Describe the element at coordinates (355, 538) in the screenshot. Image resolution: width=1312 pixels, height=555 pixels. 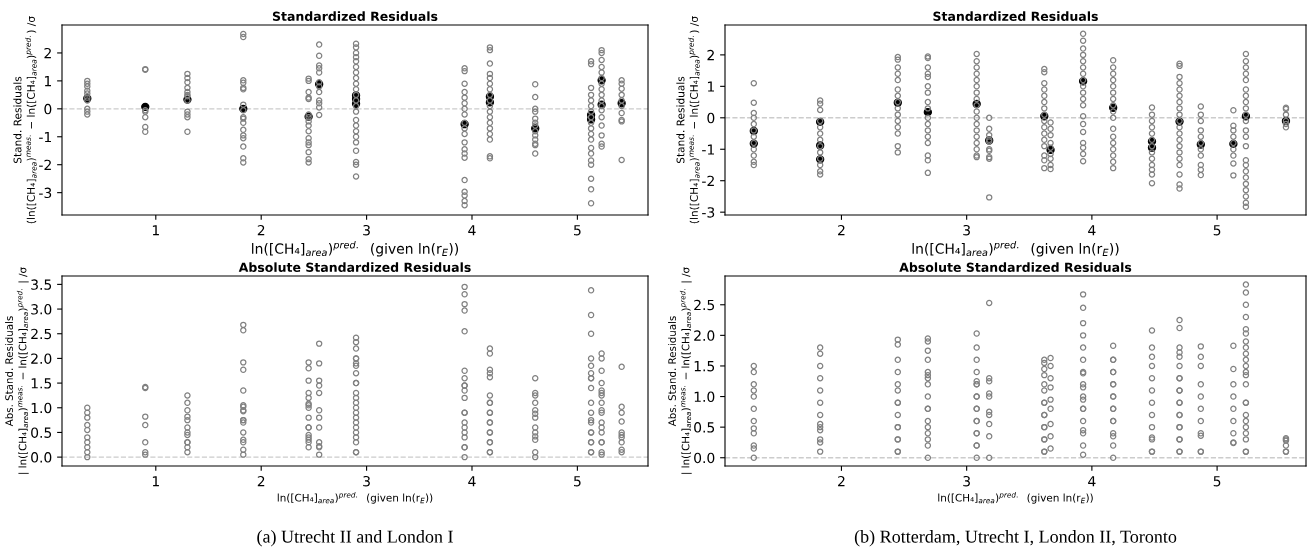
I see `text: (a) Utrecht II and London I` at that location.